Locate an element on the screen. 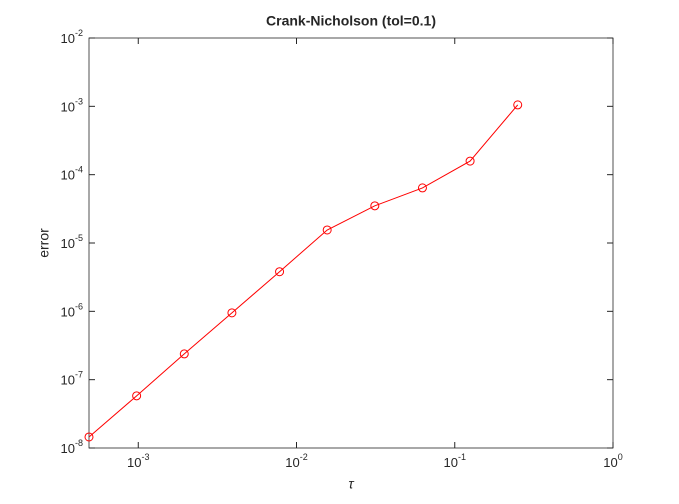 This screenshot has height=504, width=679. y-tick-label: 10⁻⁷ is located at coordinates (72, 379).